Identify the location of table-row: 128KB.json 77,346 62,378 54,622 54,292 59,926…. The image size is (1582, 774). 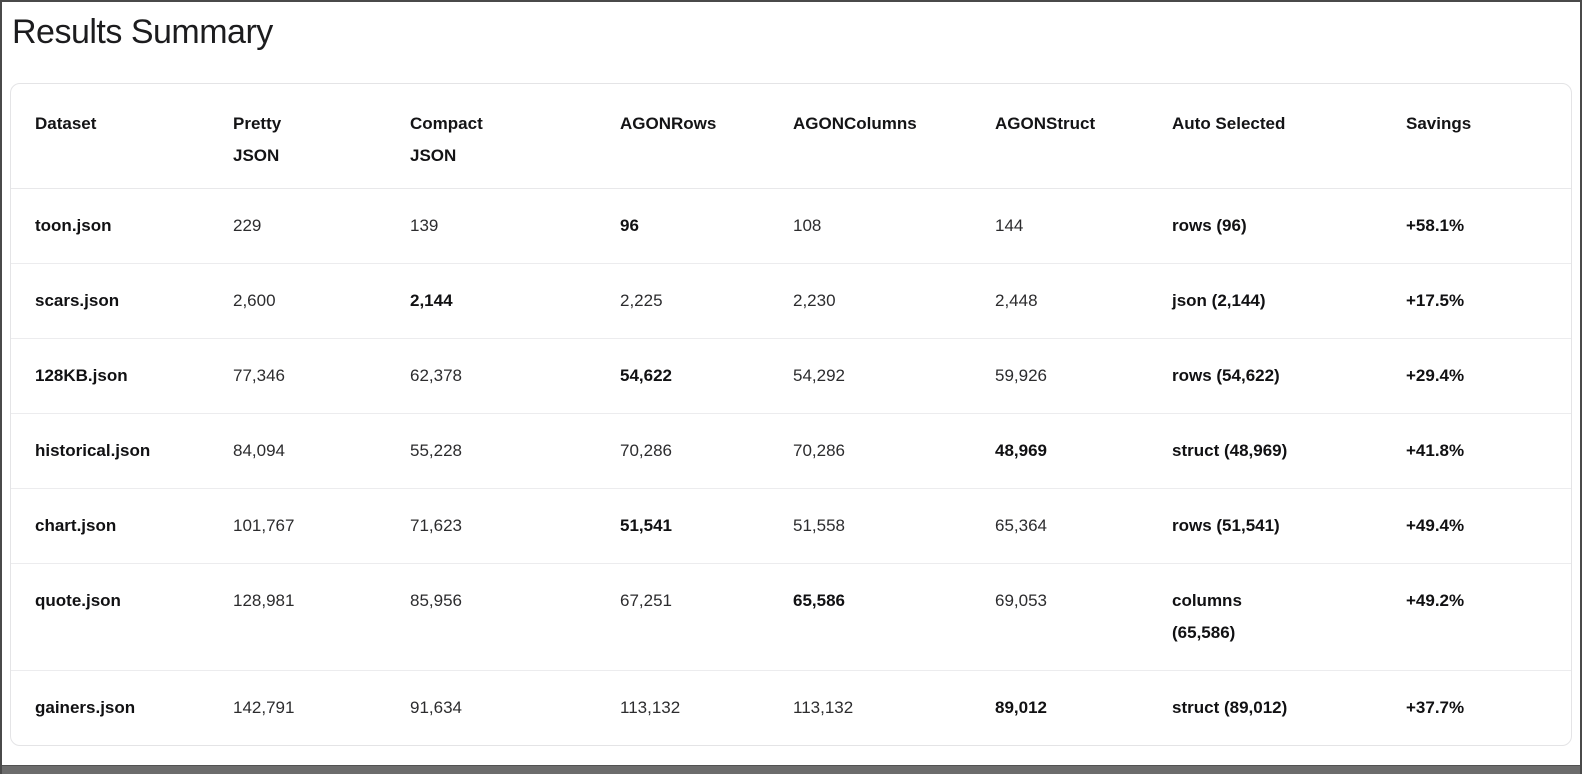
(791, 376).